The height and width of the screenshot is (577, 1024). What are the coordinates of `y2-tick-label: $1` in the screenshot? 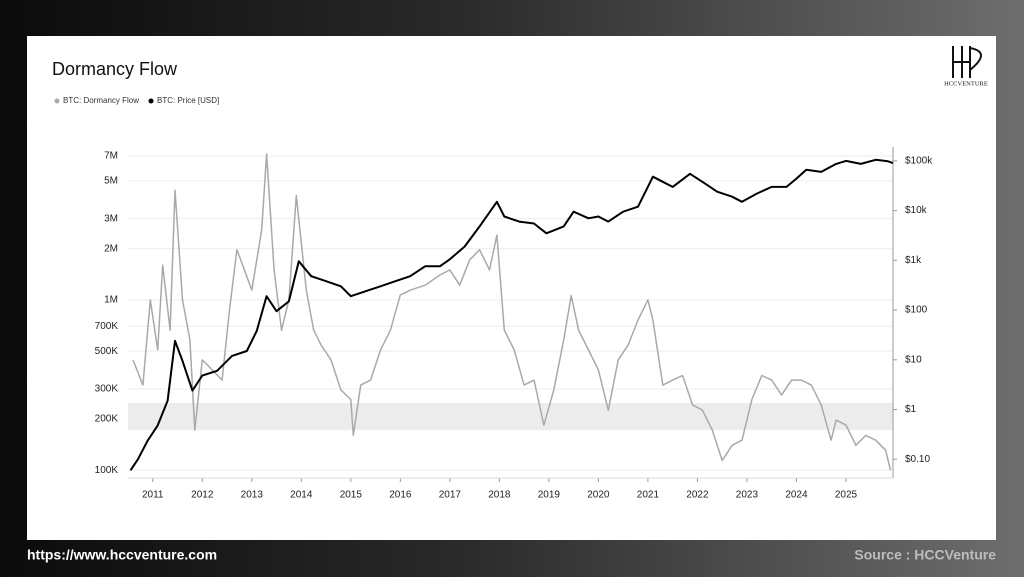 It's located at (911, 409).